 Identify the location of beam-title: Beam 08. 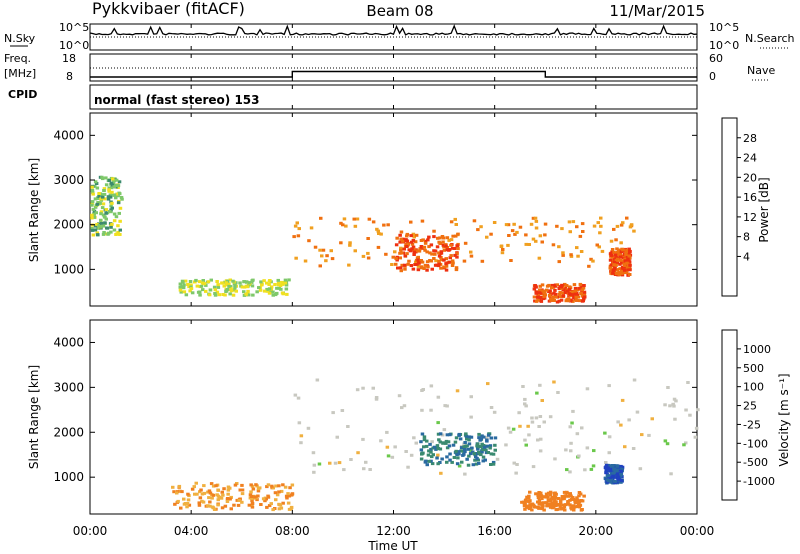
(399, 11).